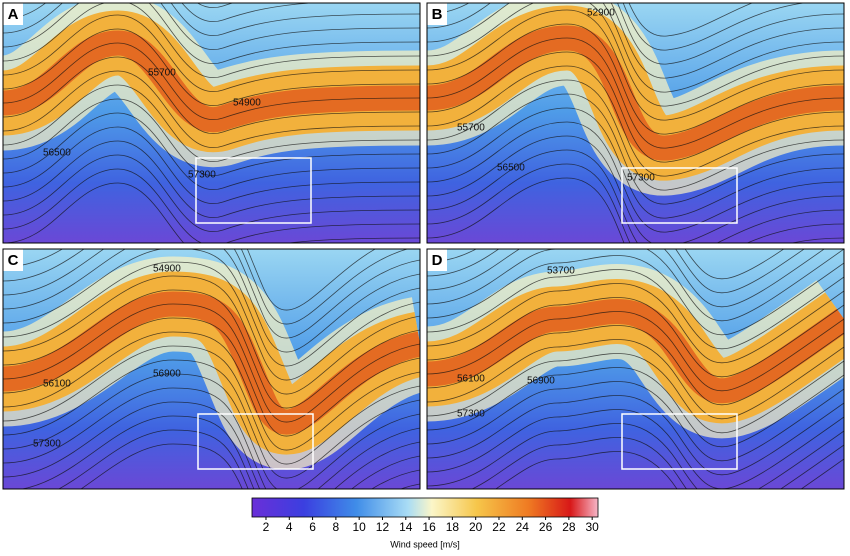  I want to click on colorbar-label: Wind speed [m/s], so click(425, 544).